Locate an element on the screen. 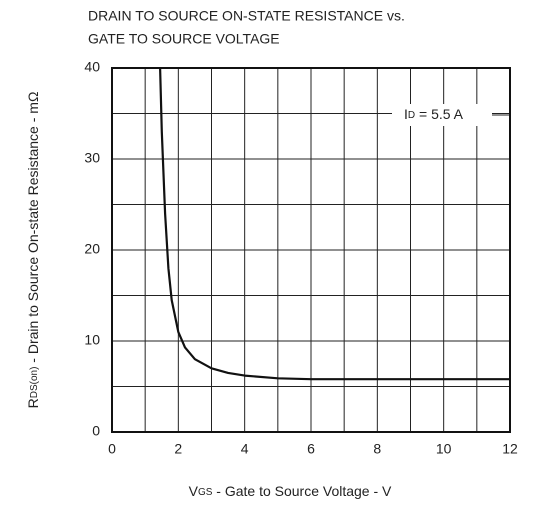 Image resolution: width=546 pixels, height=506 pixels. x-tick-label: 12 is located at coordinates (510, 449).